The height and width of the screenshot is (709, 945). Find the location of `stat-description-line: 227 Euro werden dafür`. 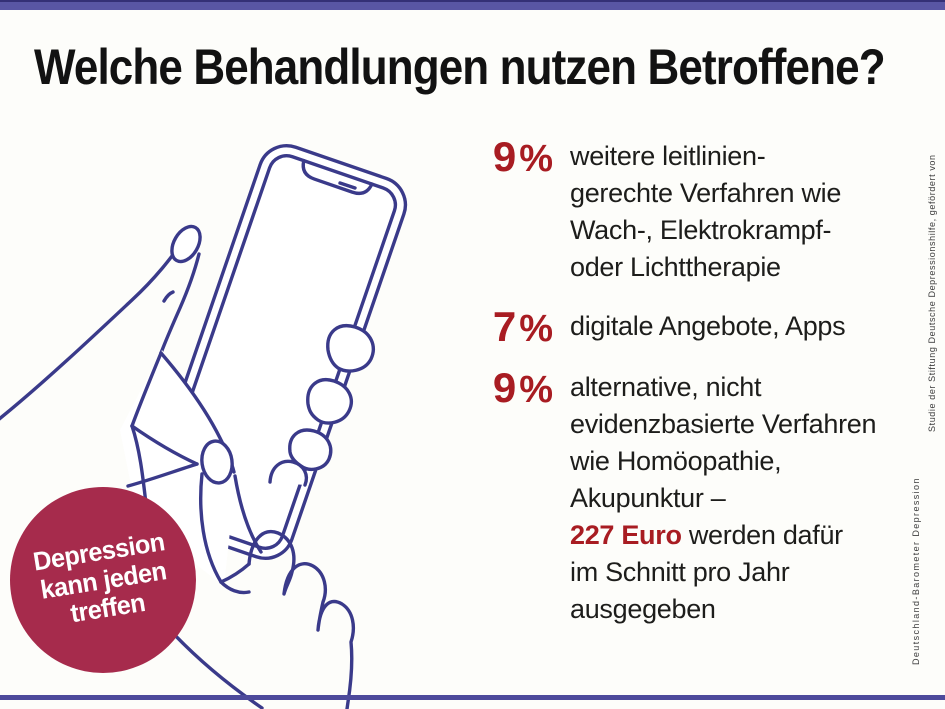

stat-description-line: 227 Euro werden dafür is located at coordinates (706, 535).